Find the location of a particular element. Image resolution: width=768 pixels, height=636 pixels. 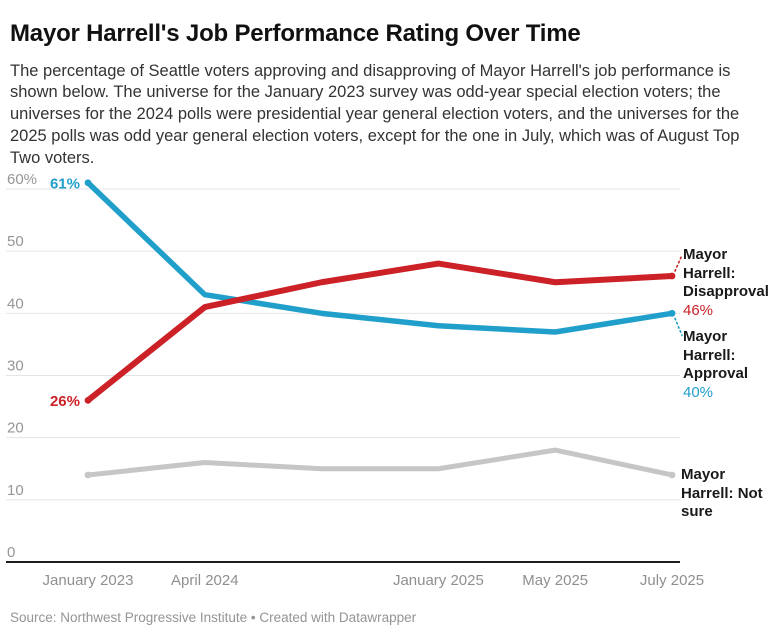

series-label-approval: Mayor Harrell: Approval 40% is located at coordinates (725, 365).